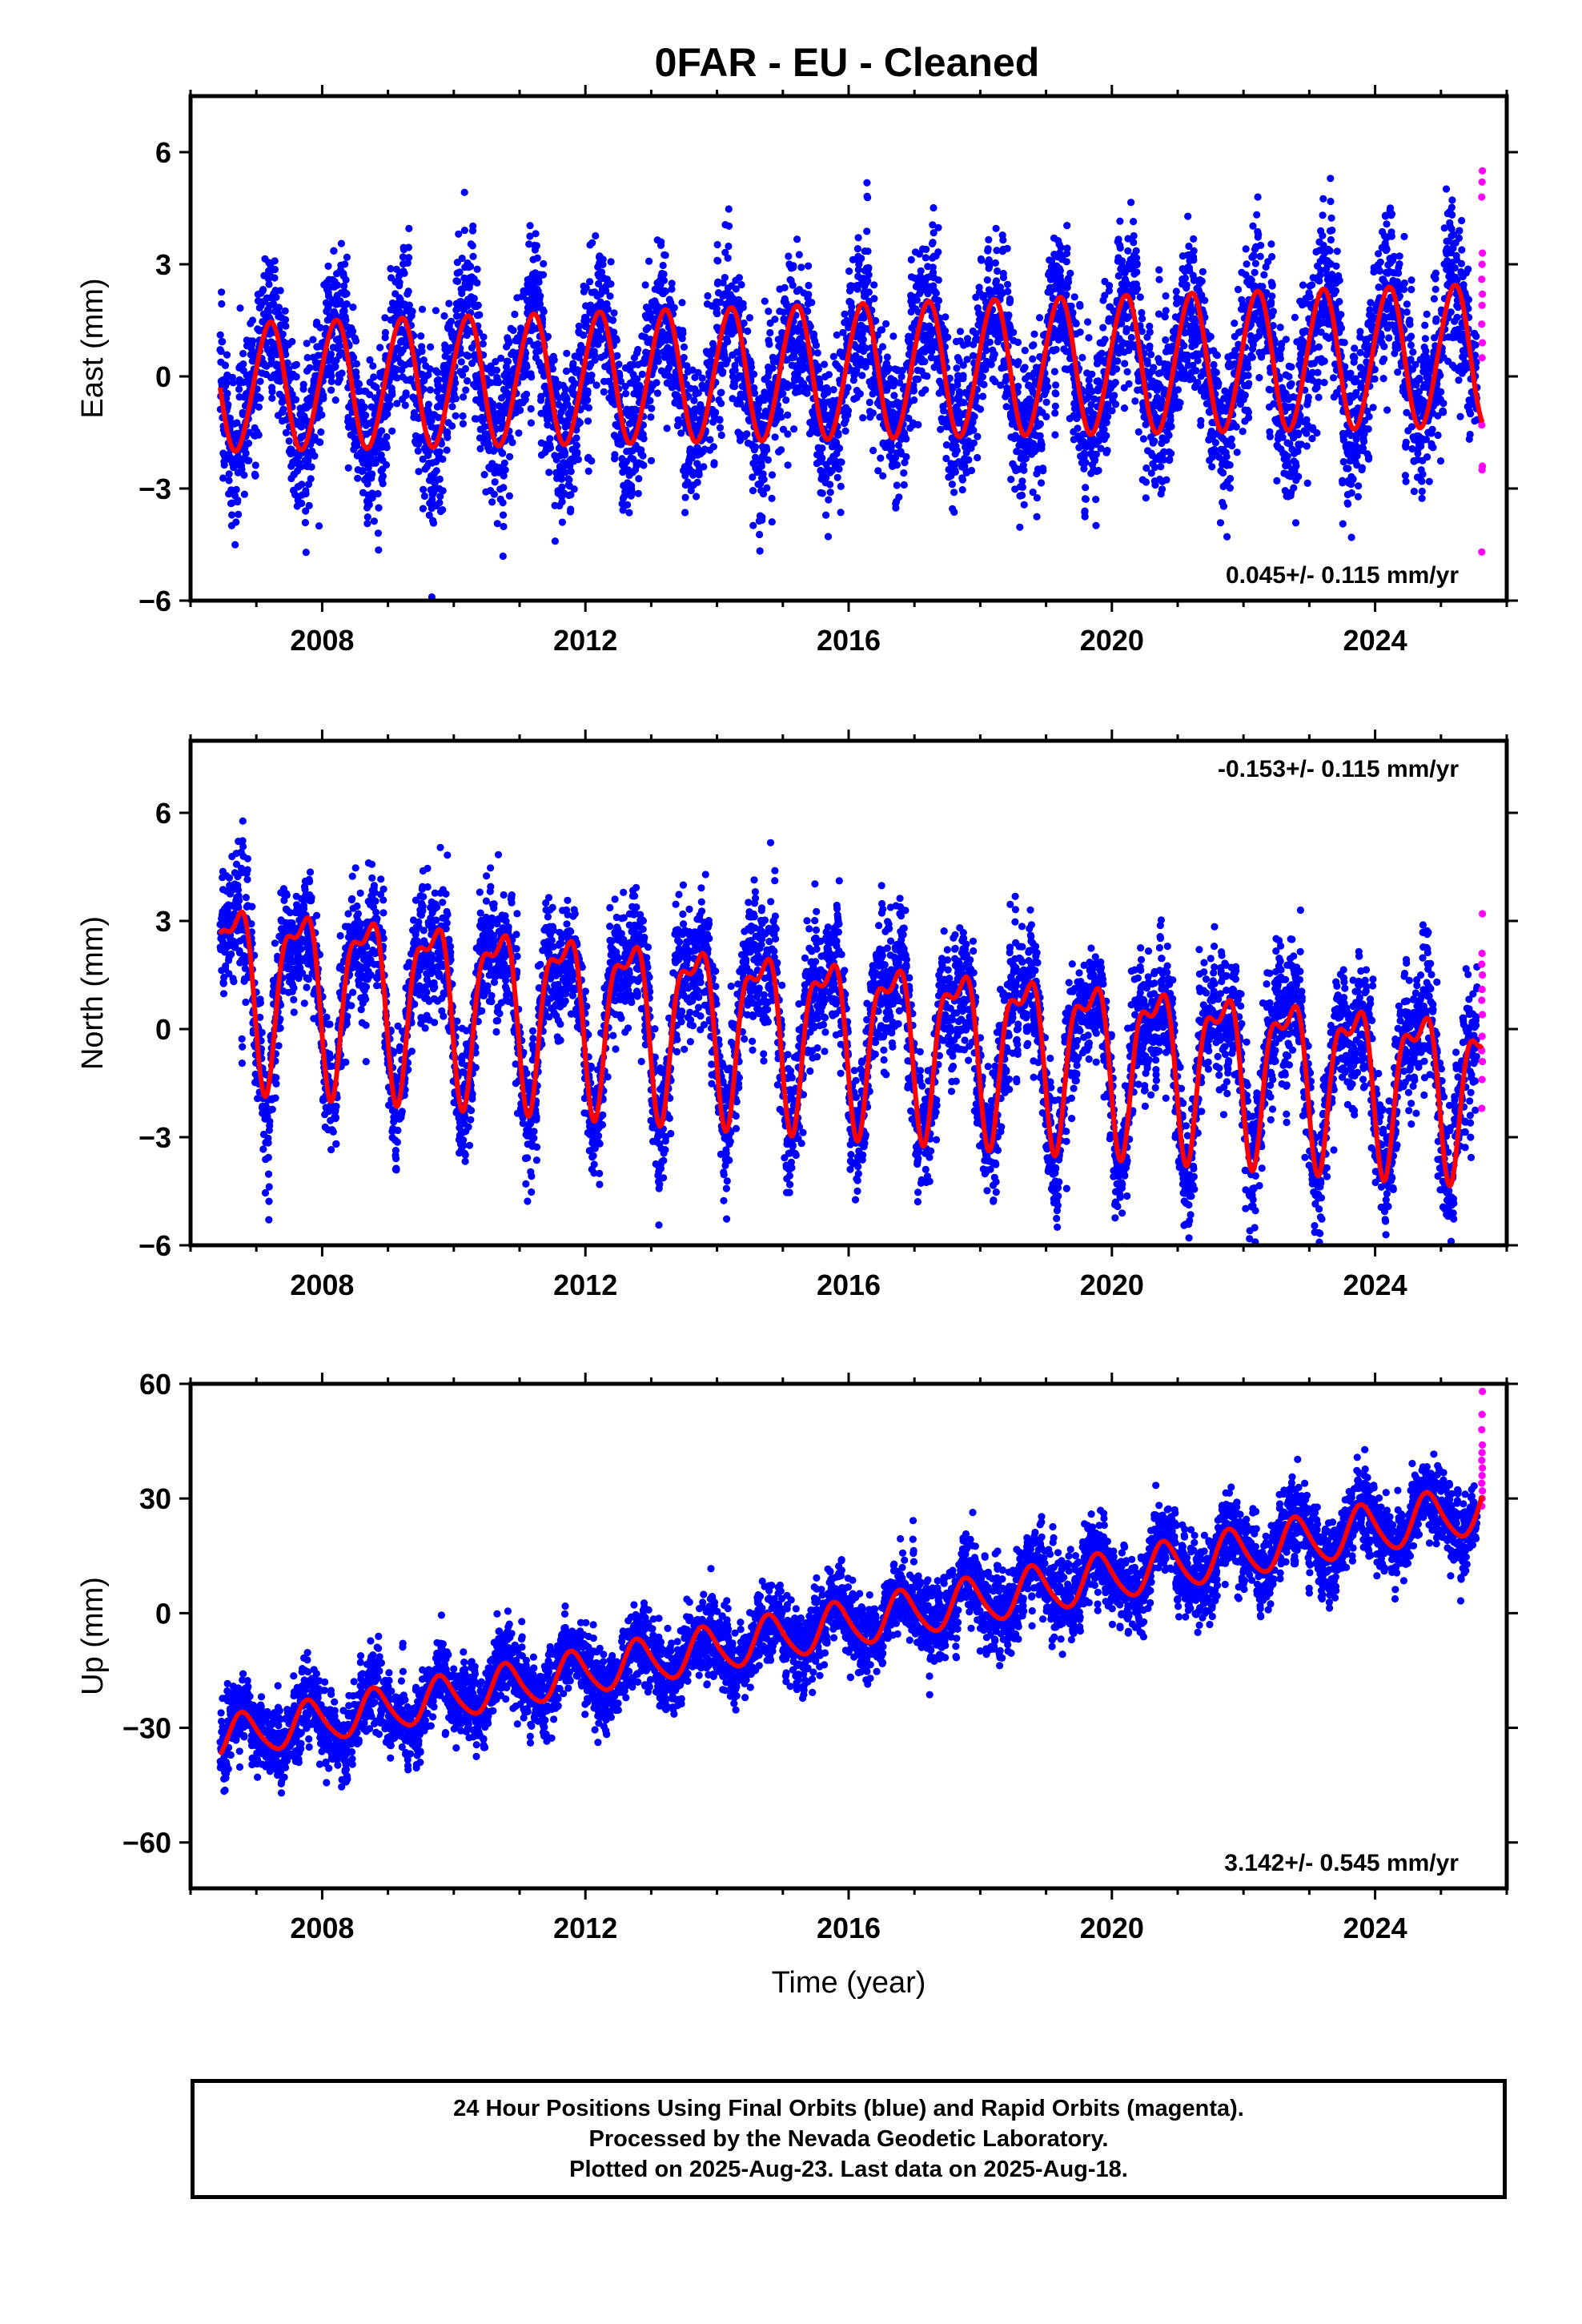 Image resolution: width=1582 pixels, height=2324 pixels. Describe the element at coordinates (848, 388) in the screenshot. I see `east-final-orbit-points` at that location.